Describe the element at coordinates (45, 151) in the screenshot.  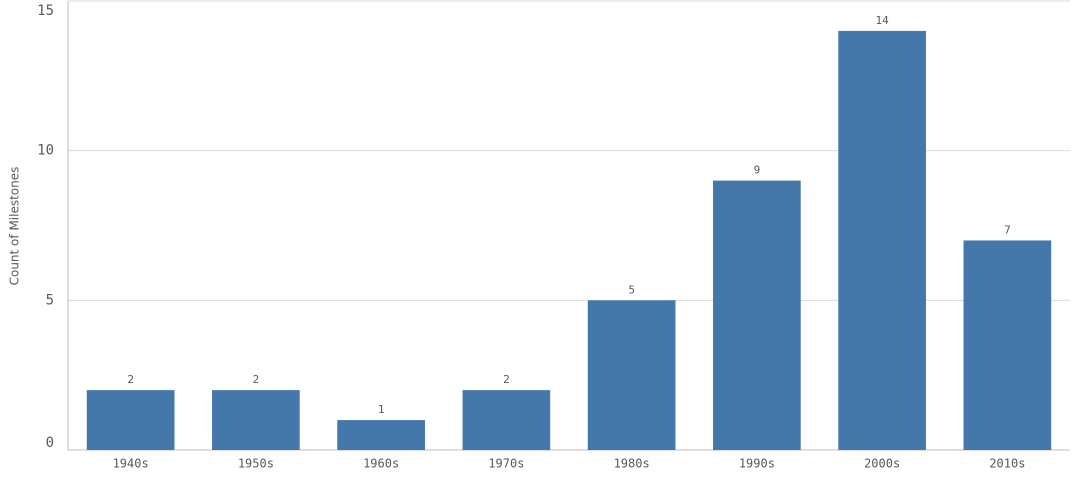
I see `y-tick-label: 10` at that location.